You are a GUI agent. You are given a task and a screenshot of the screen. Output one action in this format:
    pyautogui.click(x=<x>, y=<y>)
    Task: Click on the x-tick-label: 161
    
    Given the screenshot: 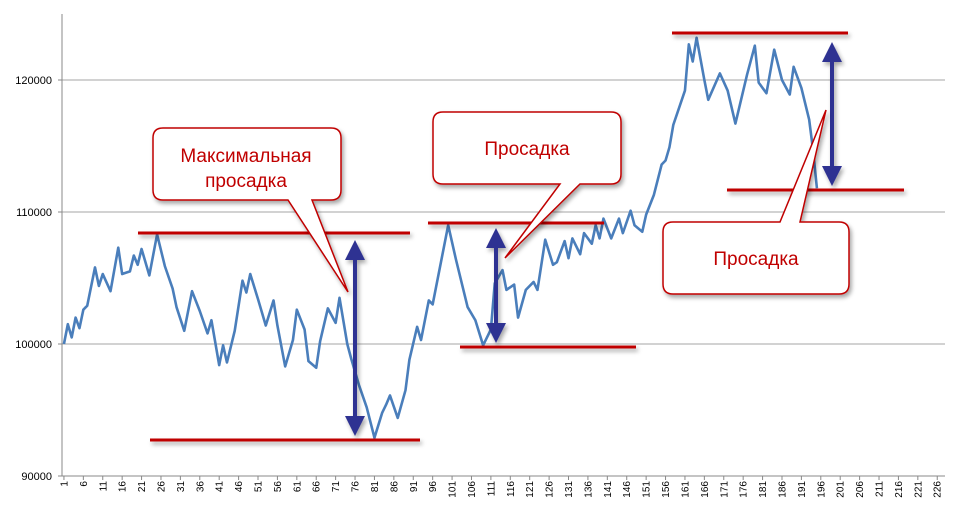 What is the action you would take?
    pyautogui.click(x=685, y=489)
    